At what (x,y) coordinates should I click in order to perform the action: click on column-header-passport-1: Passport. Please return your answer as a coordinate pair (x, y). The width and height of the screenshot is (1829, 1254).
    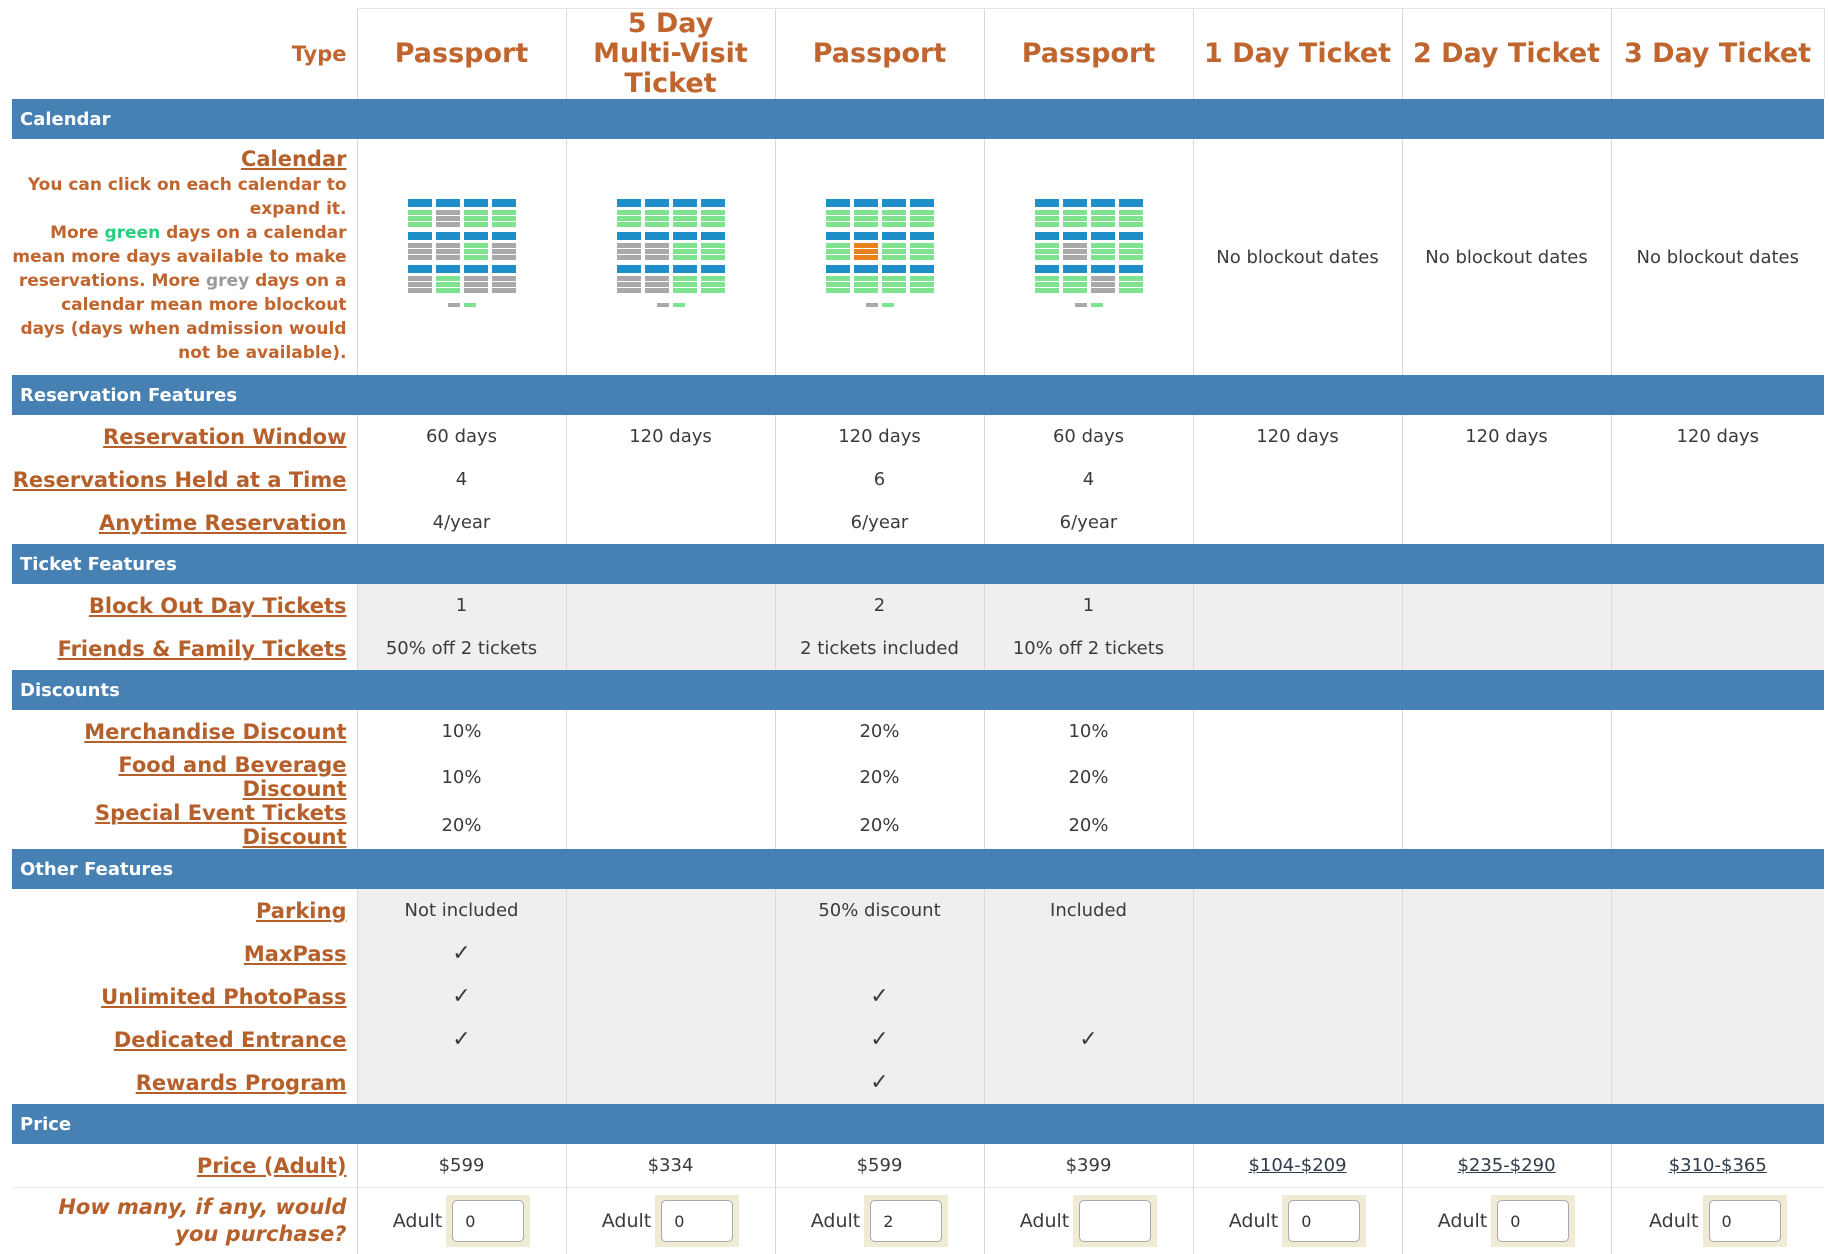
    Looking at the image, I should click on (461, 54).